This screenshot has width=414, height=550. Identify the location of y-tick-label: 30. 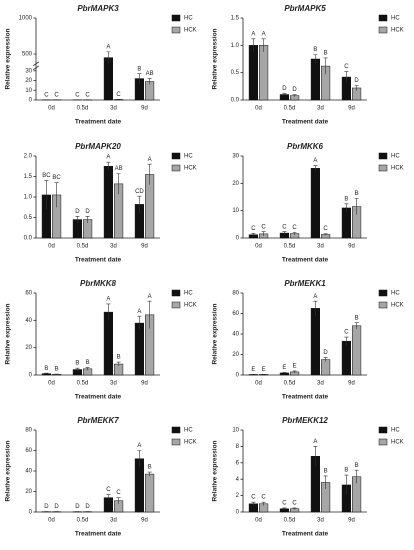
(235, 157).